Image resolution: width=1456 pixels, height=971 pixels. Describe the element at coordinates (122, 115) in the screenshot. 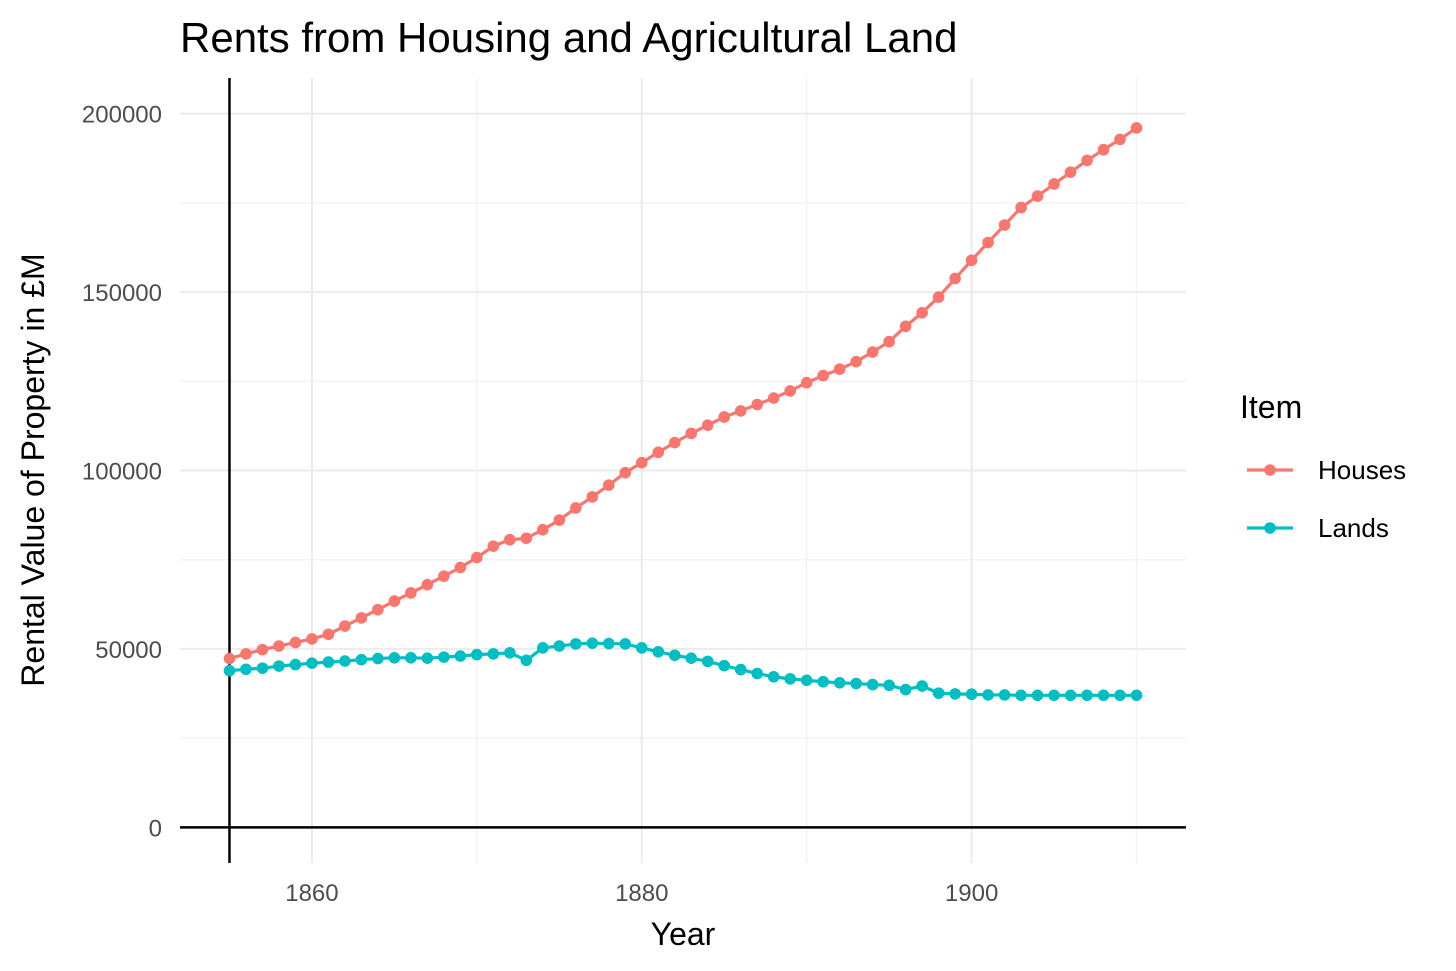

I see `y-tick-label: 200000` at that location.